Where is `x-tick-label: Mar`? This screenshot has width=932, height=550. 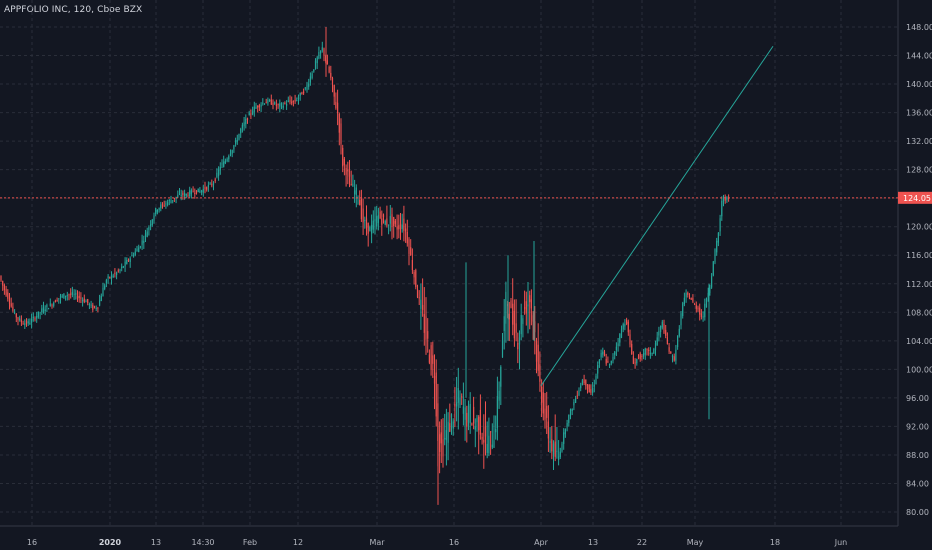 x-tick-label: Mar is located at coordinates (377, 542).